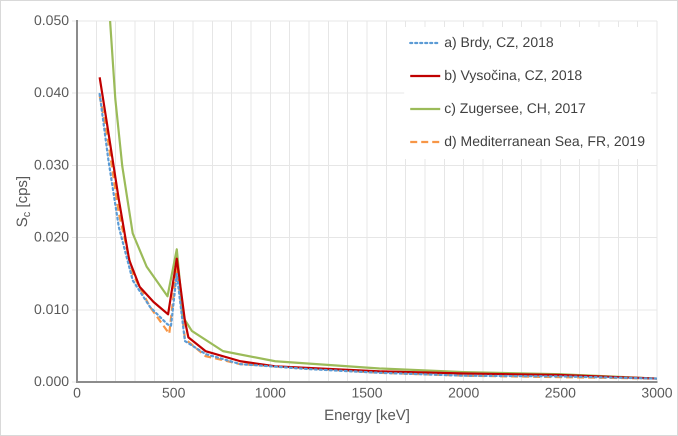 The height and width of the screenshot is (436, 678). Describe the element at coordinates (270, 392) in the screenshot. I see `x-tick-label: 1000` at that location.